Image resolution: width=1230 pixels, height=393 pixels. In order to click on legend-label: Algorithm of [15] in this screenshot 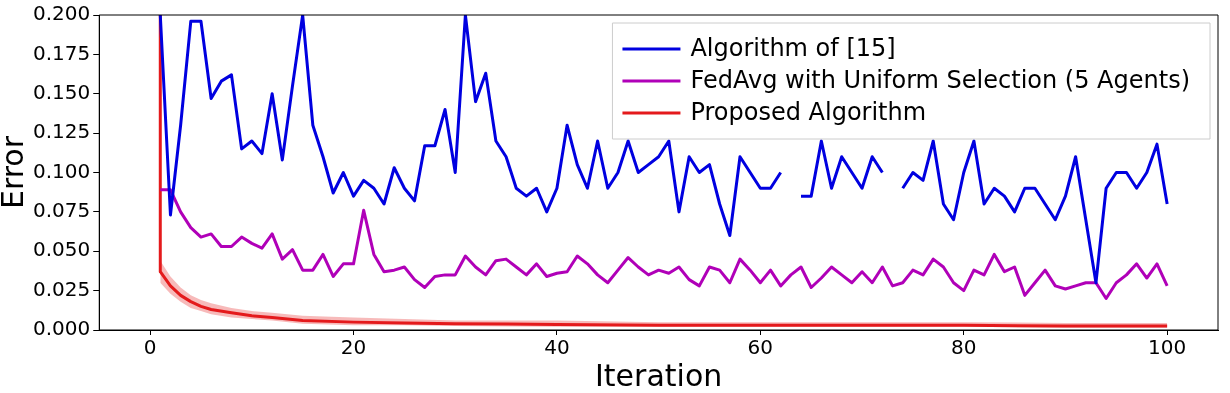, I will do `click(793, 48)`.